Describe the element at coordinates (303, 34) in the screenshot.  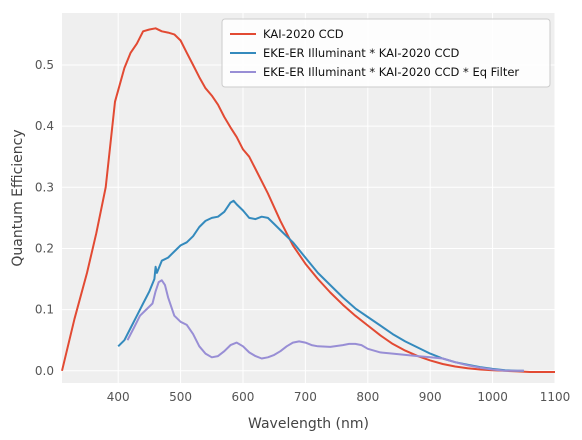
I see `legend-entry-label: KAI-2020 CCD` at that location.